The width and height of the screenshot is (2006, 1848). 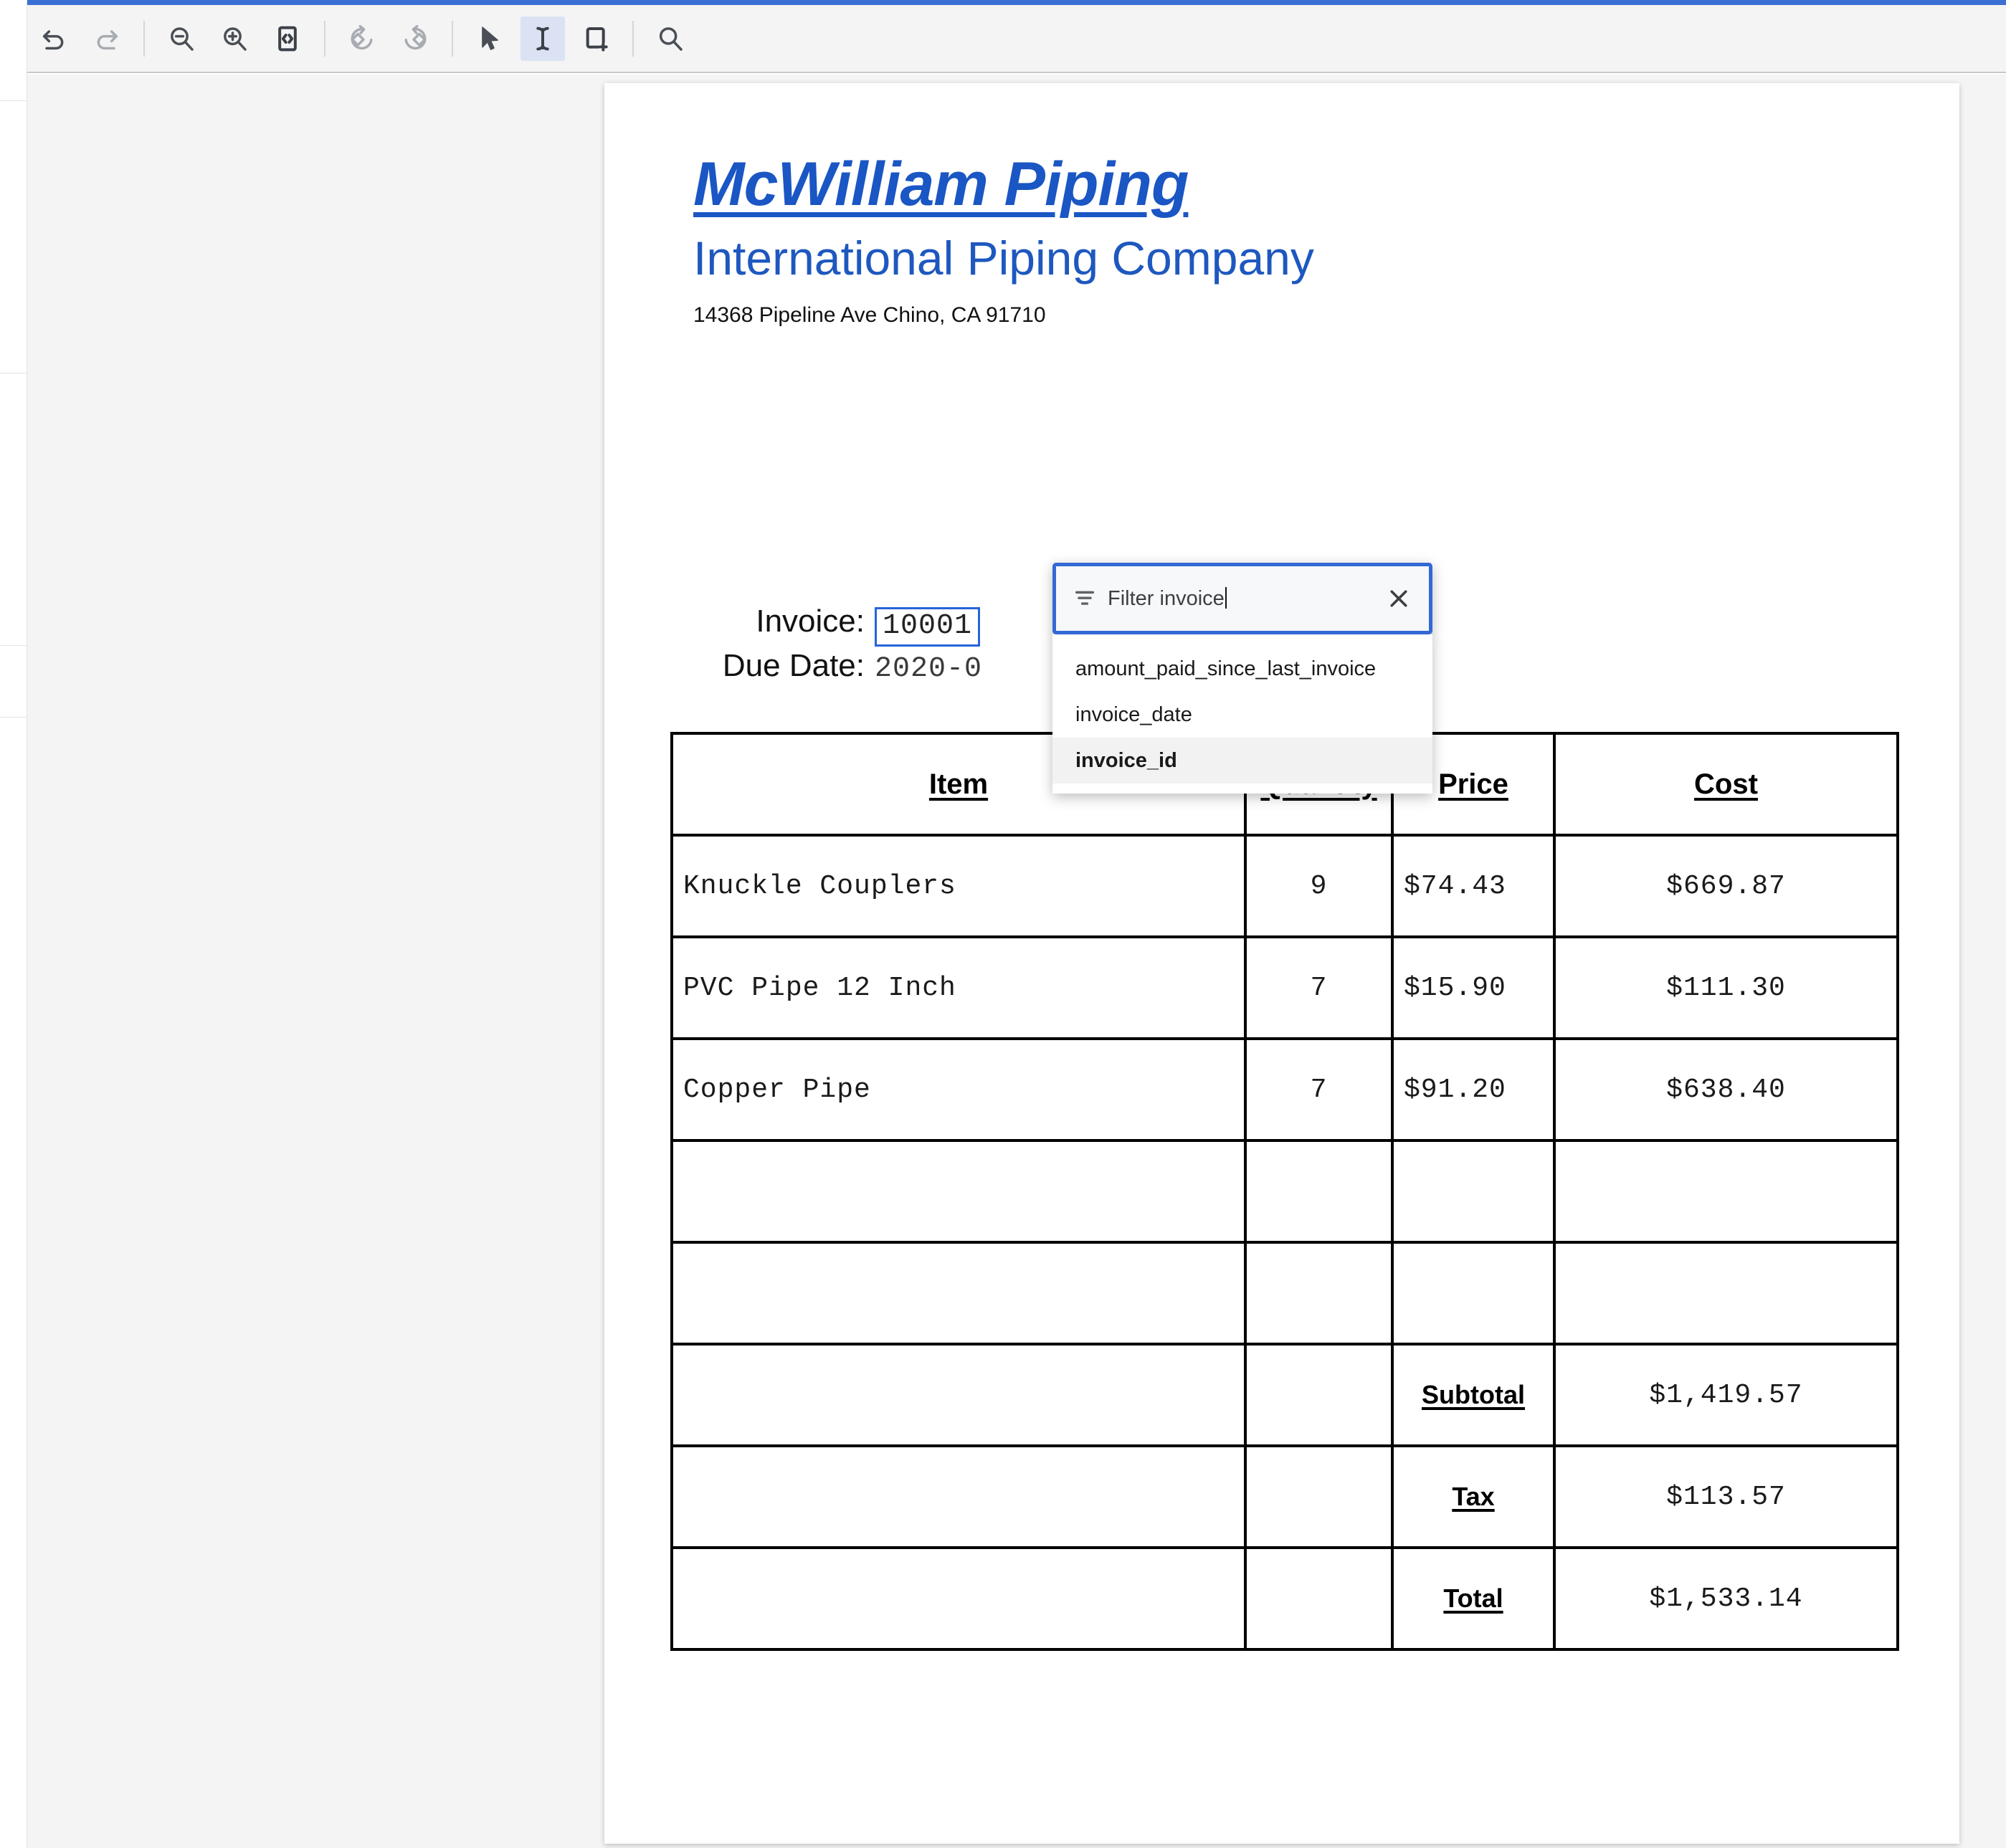 What do you see at coordinates (1242, 761) in the screenshot?
I see `filter-option-invoice-id: invoice_id` at bounding box center [1242, 761].